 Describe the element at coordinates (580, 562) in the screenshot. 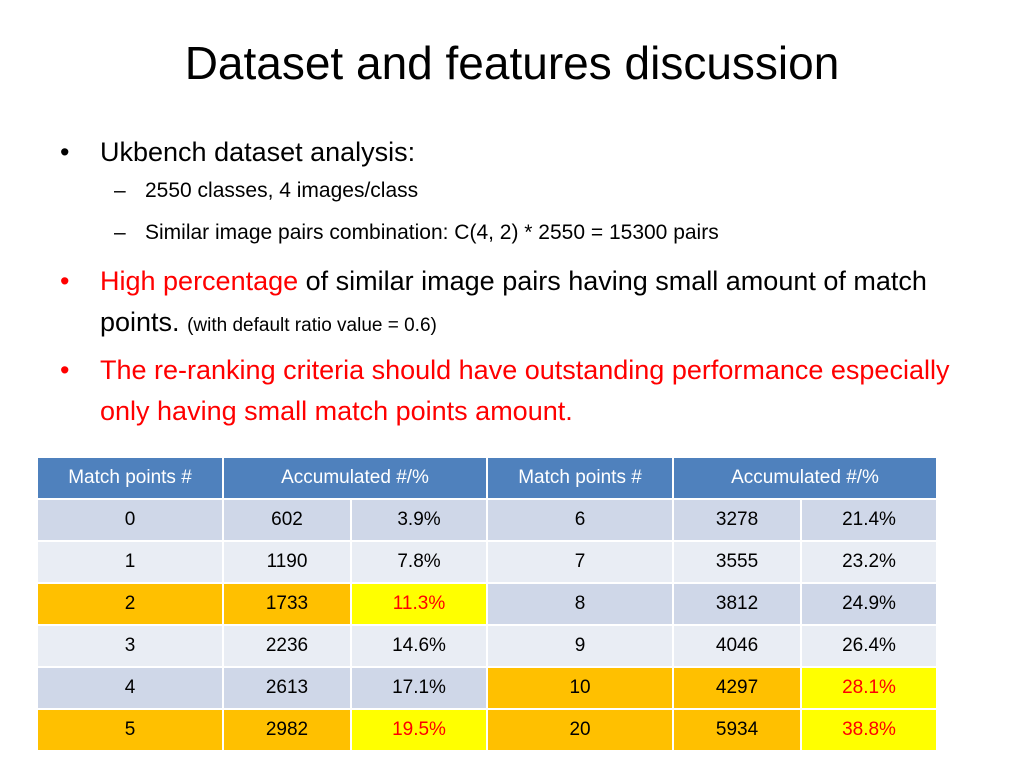

I see `table-cell: 7` at that location.